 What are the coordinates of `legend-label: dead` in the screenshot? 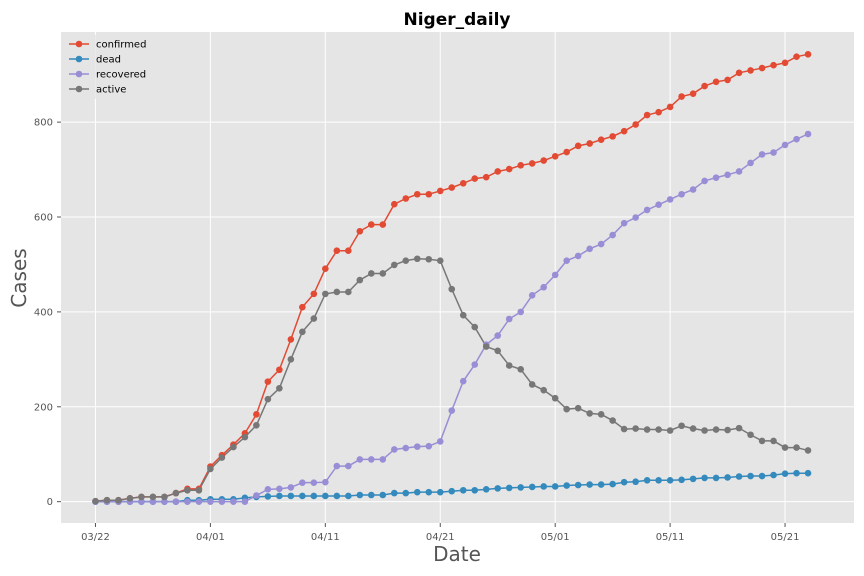 It's located at (108, 60).